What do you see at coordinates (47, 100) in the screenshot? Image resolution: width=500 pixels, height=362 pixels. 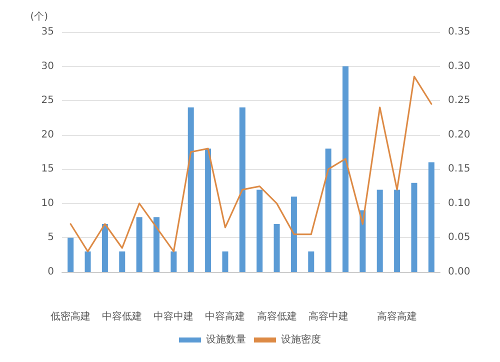 I see `y-tick-label: 25` at bounding box center [47, 100].